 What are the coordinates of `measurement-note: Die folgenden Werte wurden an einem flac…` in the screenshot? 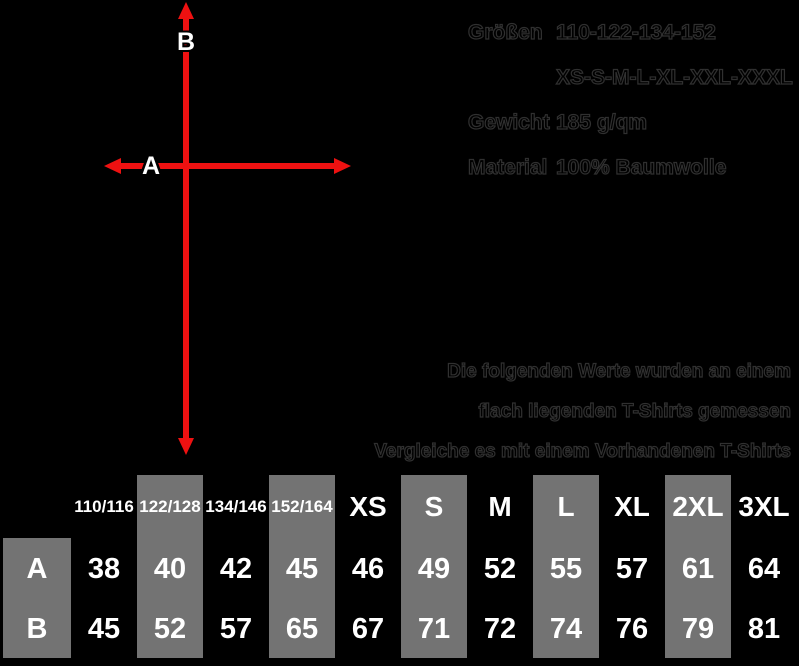 It's located at (583, 412).